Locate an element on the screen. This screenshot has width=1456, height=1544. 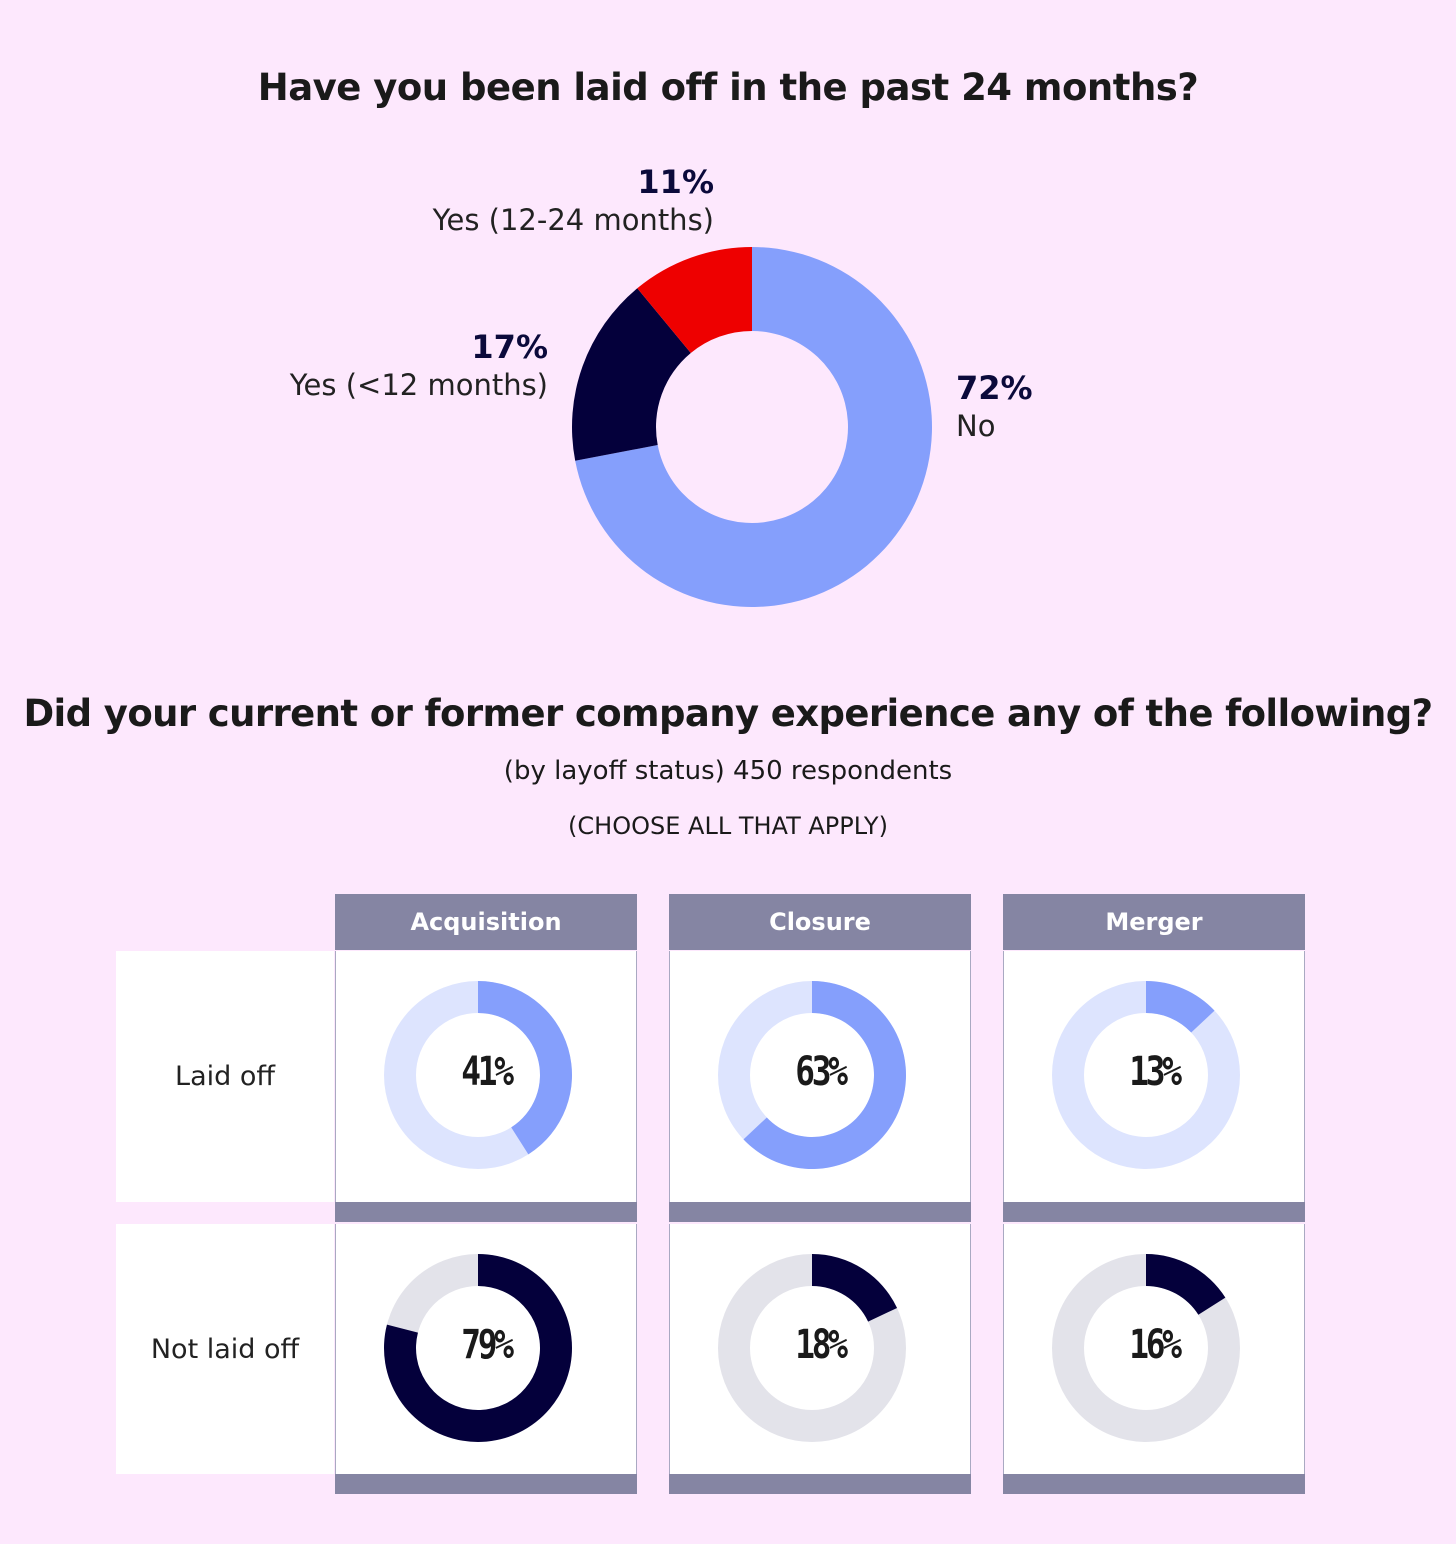
pie-text-yes-12-24: Yes (12-24 months) is located at coordinates (573, 220).